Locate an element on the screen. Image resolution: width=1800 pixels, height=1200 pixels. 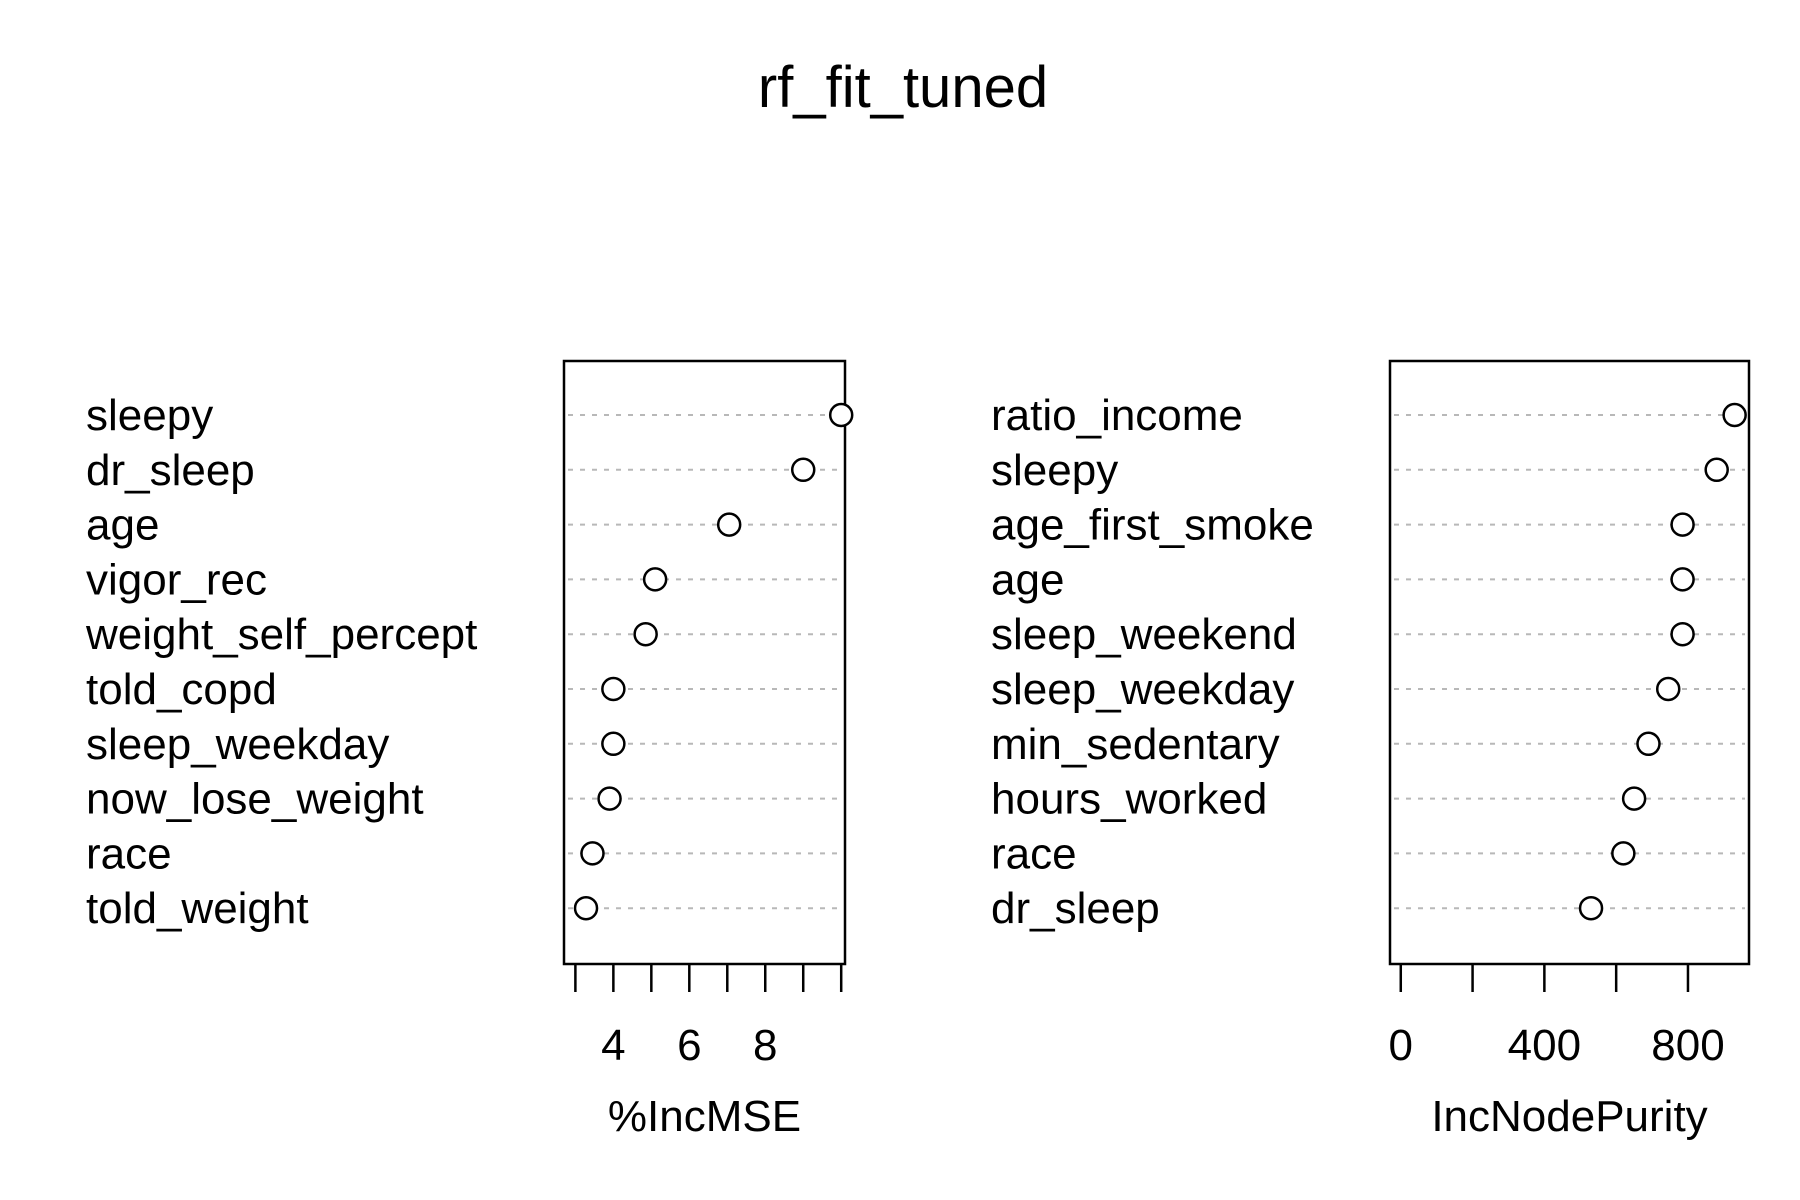
tick-label: 8 is located at coordinates (765, 1045).